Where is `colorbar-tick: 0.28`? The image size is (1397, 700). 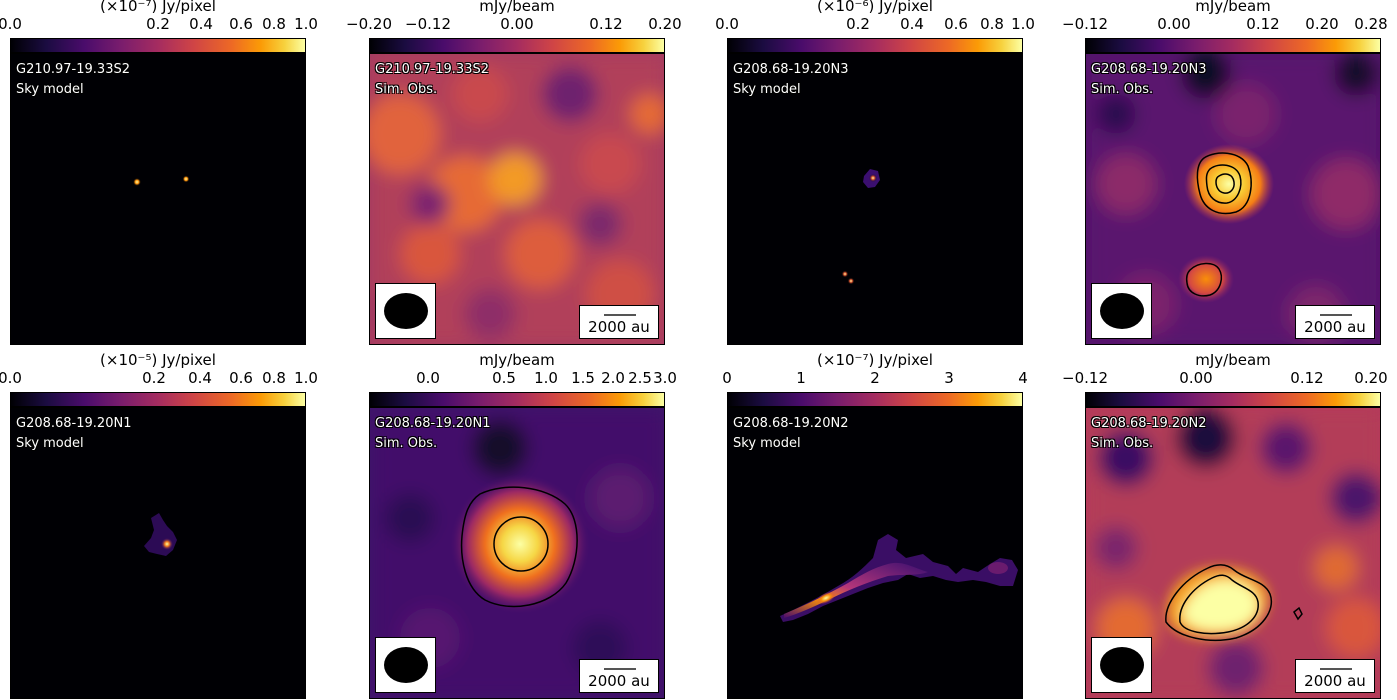
colorbar-tick: 0.28 is located at coordinates (1371, 24).